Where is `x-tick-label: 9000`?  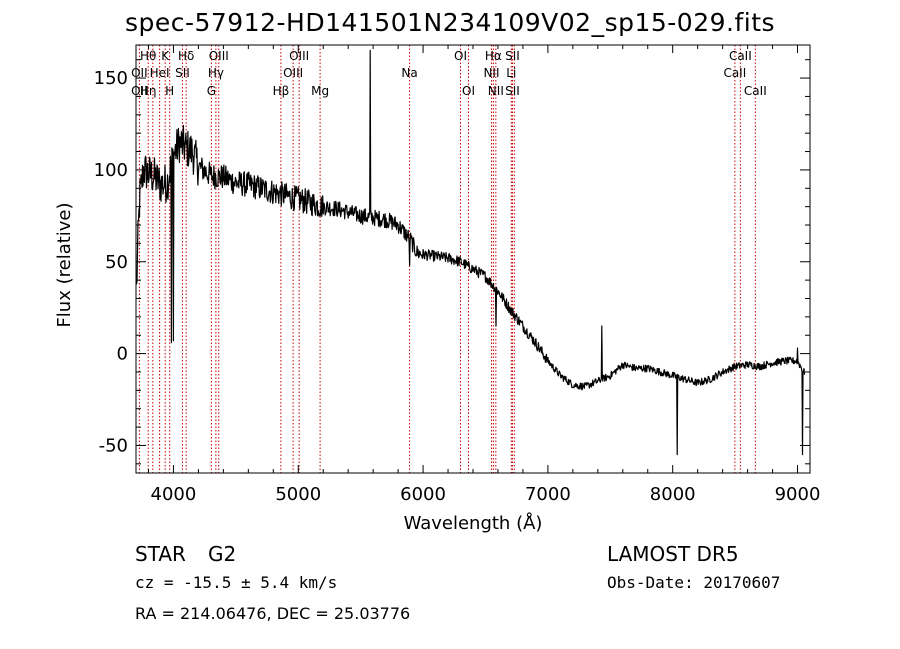 x-tick-label: 9000 is located at coordinates (798, 494).